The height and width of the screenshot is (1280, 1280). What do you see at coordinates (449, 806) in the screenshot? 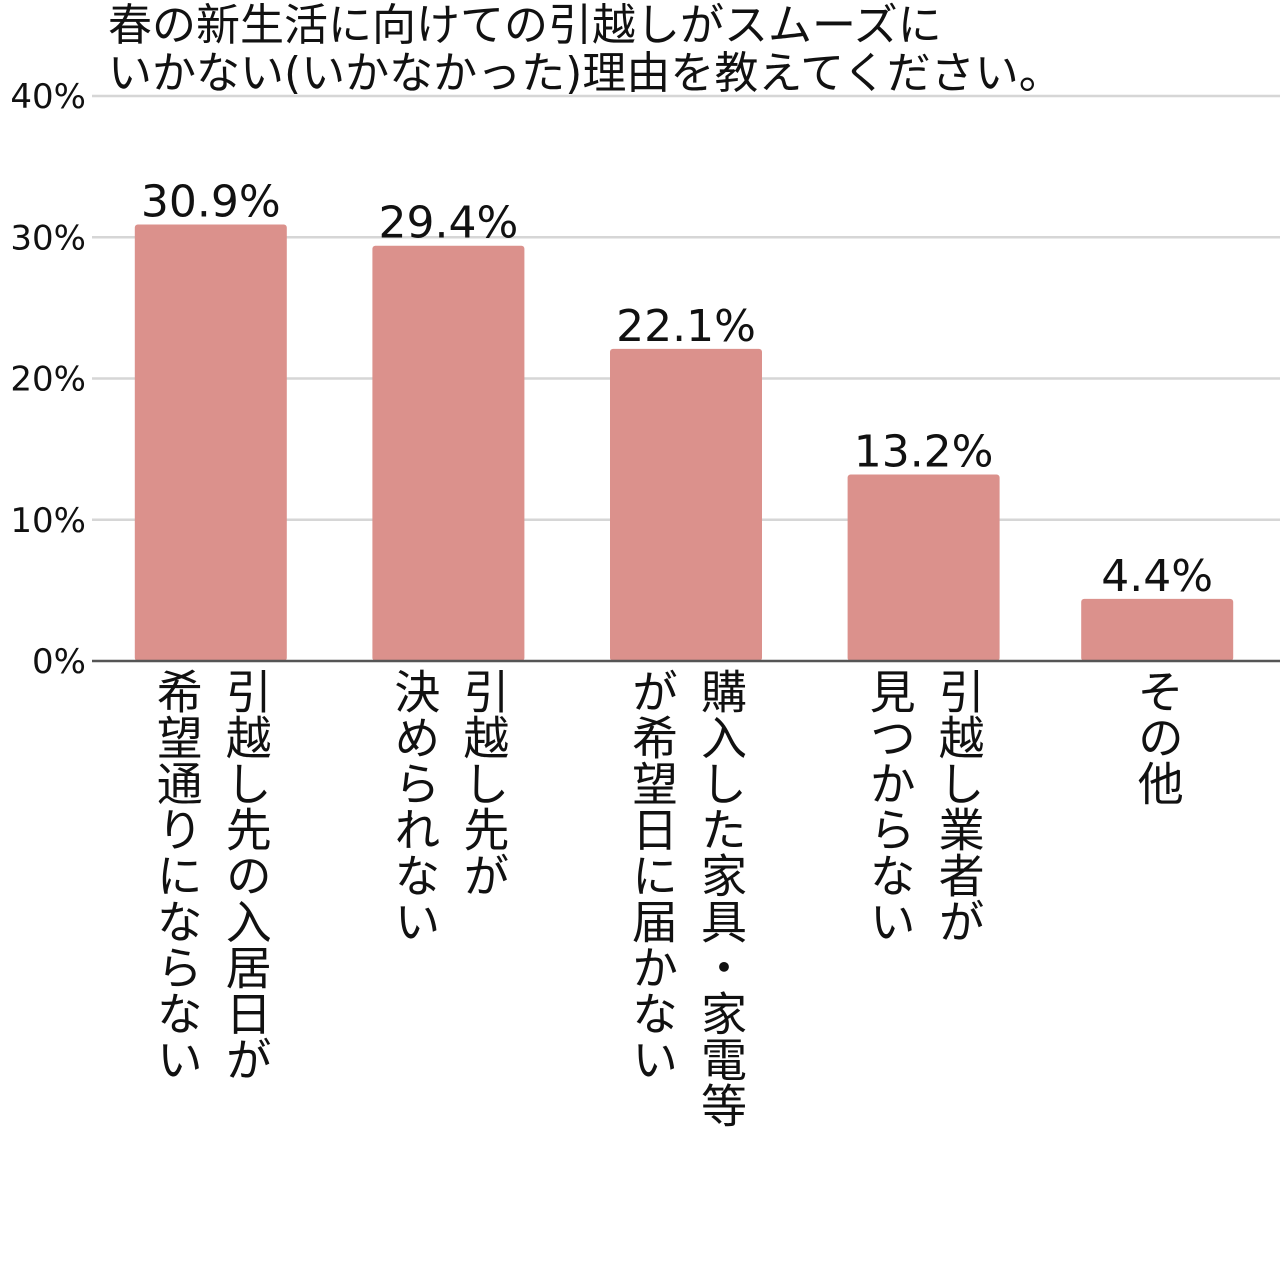
I see `category-label: 引越し先が 決められない` at bounding box center [449, 806].